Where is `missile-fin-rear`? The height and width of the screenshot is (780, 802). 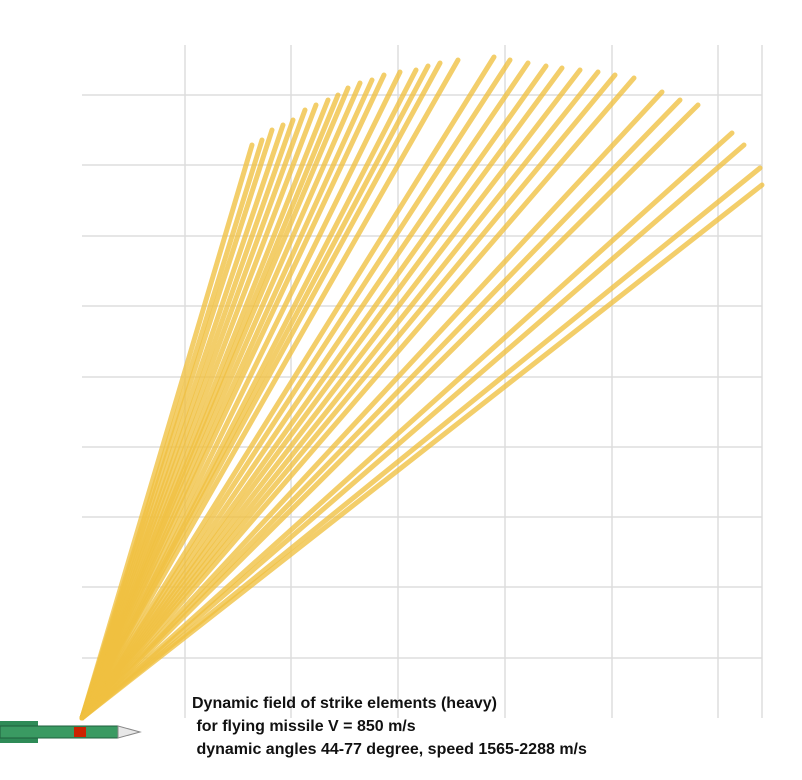 missile-fin-rear is located at coordinates (19, 724).